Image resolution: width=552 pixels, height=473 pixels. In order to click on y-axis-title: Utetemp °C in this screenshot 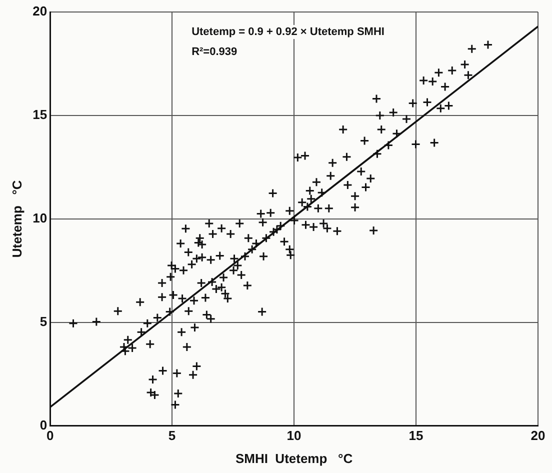, I will do `click(16, 219)`.